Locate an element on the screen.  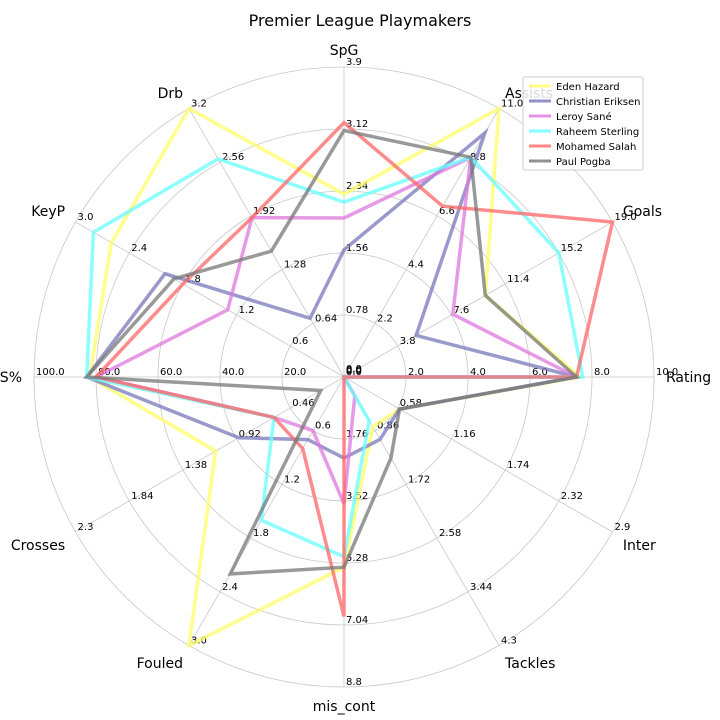
tick-label: 4.0 is located at coordinates (478, 372).